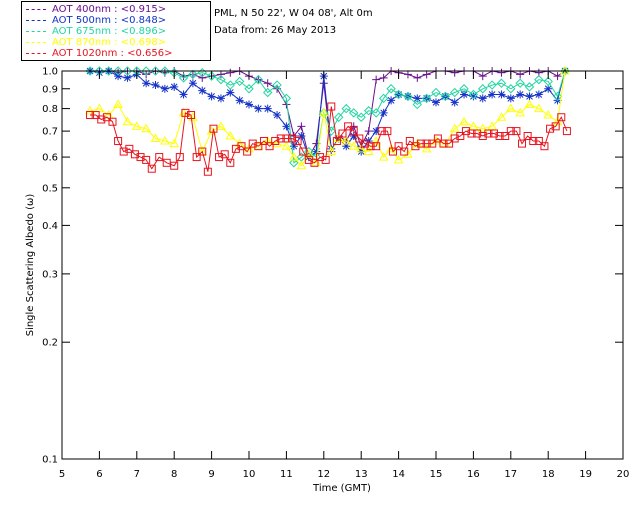  I want to click on legend-swatch-1020nm, so click(36, 53).